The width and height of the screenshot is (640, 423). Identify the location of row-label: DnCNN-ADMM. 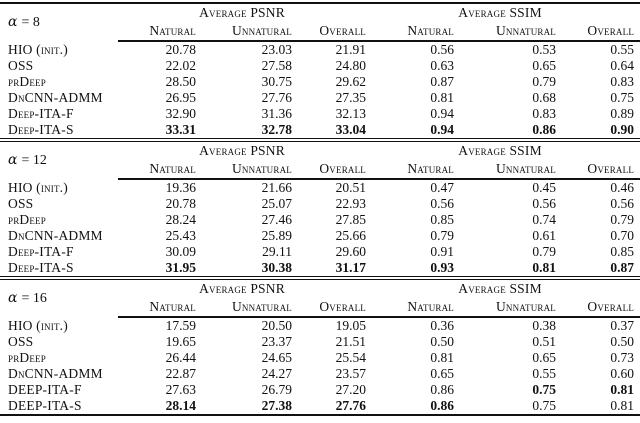
(55, 373).